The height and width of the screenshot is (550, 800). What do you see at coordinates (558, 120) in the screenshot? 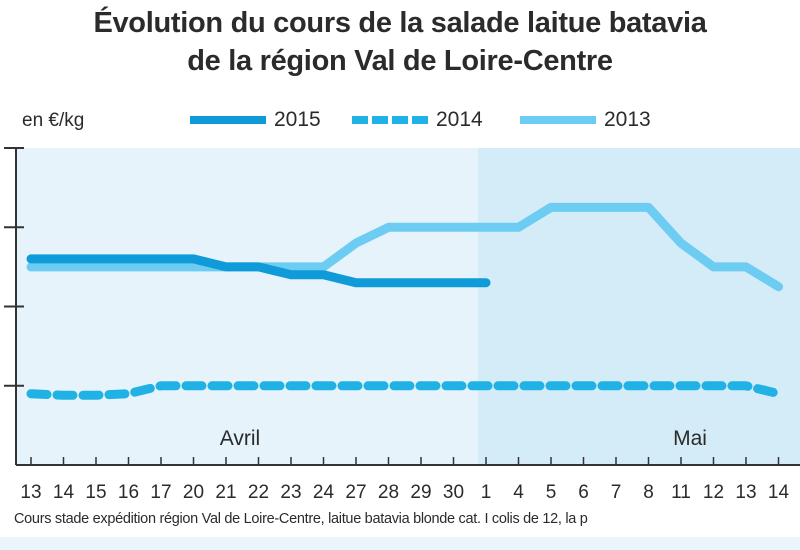
I see `legend-swatch-2013` at bounding box center [558, 120].